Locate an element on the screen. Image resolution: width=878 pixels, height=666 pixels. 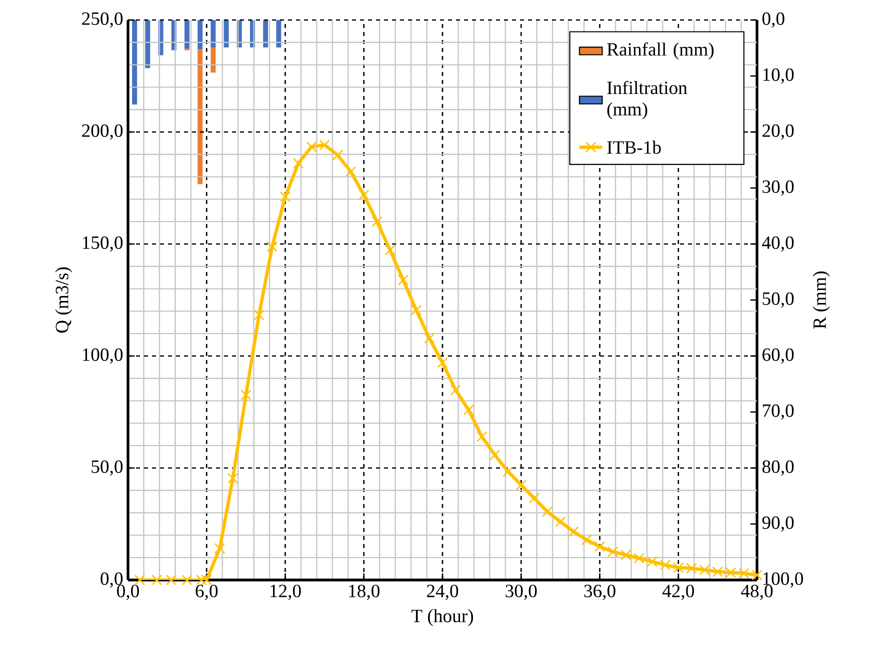
y2-tick-label: 20,0 is located at coordinates (778, 132).